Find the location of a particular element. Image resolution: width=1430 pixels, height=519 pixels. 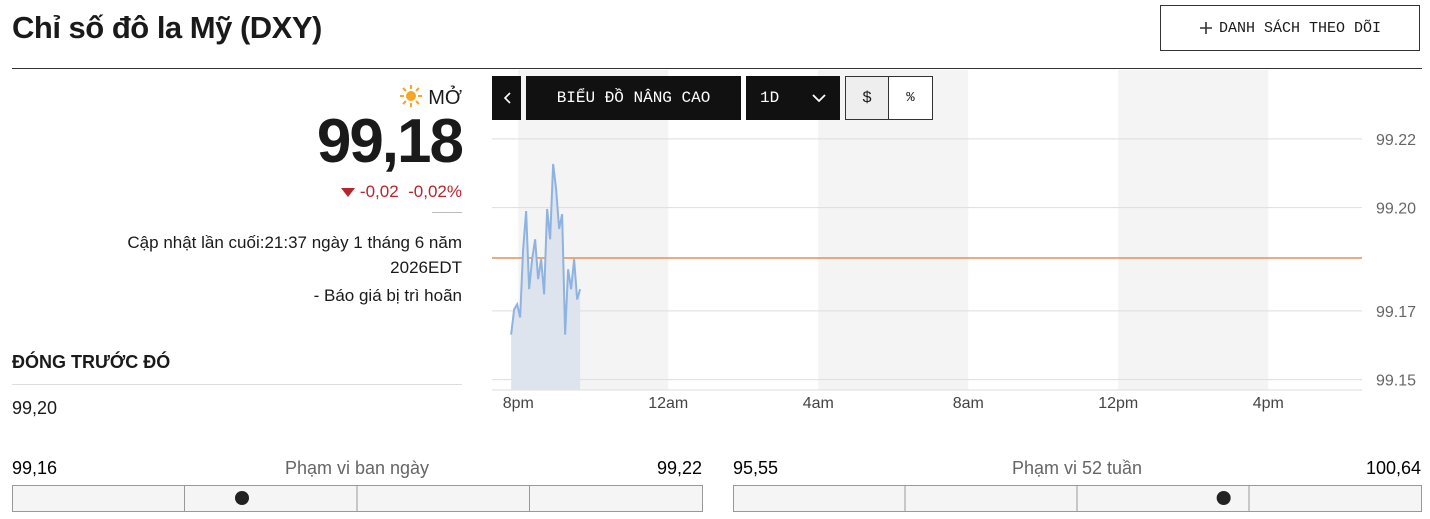

y-tick-label: 99.17 is located at coordinates (1396, 312).